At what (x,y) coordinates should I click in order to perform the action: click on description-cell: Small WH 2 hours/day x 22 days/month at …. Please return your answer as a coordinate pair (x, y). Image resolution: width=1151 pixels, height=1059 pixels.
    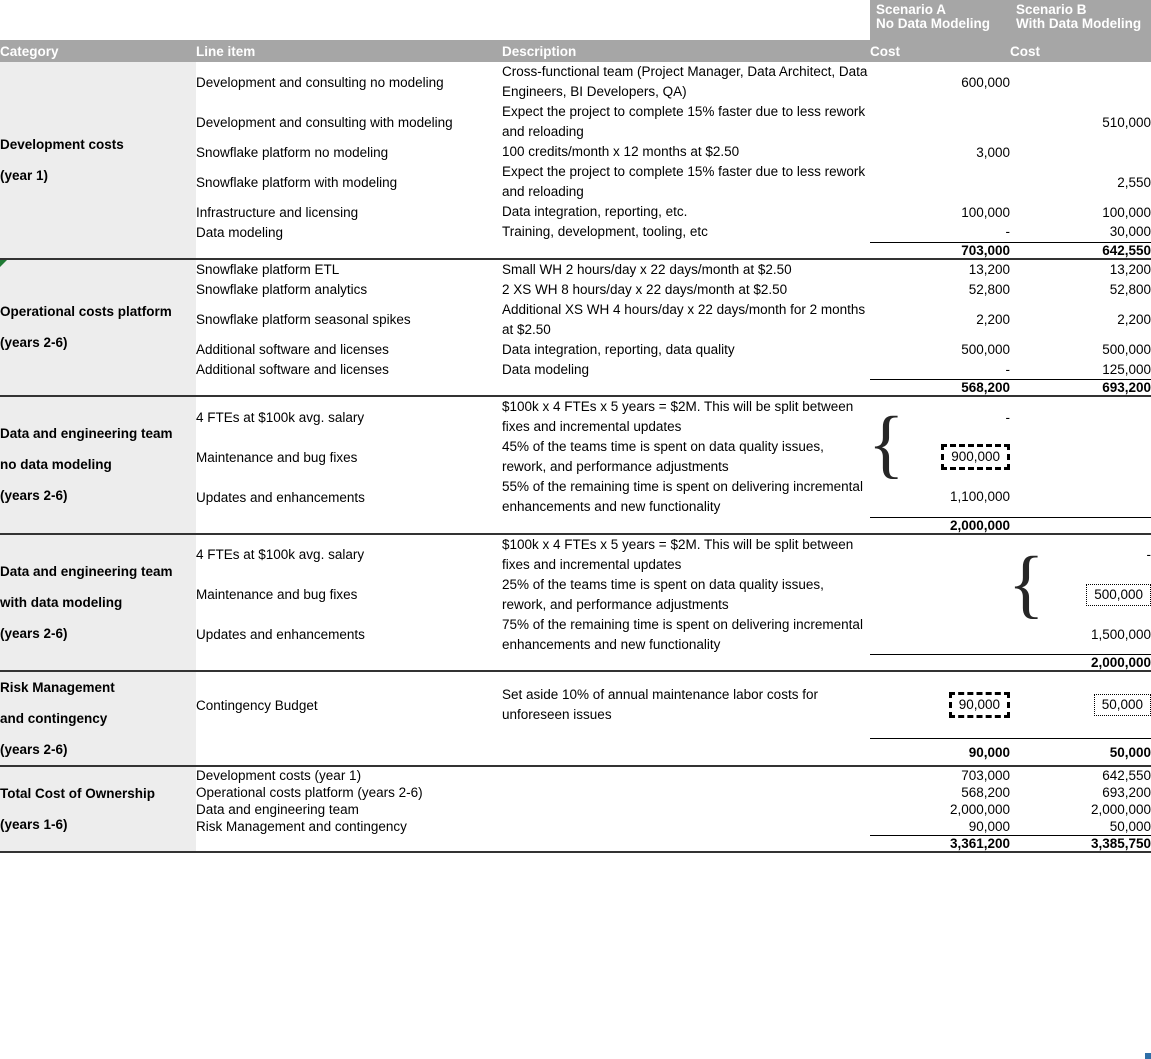
    Looking at the image, I should click on (647, 269).